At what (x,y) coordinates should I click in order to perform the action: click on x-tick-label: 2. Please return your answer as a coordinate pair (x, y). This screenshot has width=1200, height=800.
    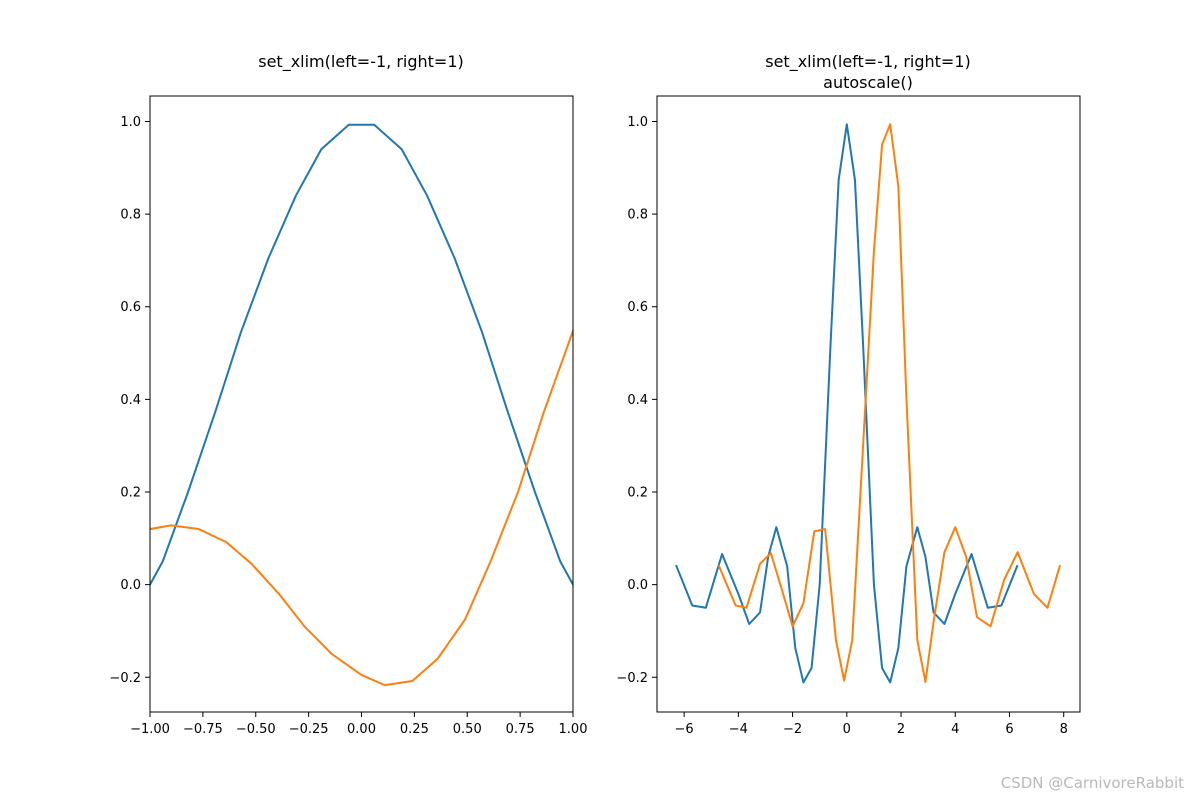
    Looking at the image, I should click on (901, 729).